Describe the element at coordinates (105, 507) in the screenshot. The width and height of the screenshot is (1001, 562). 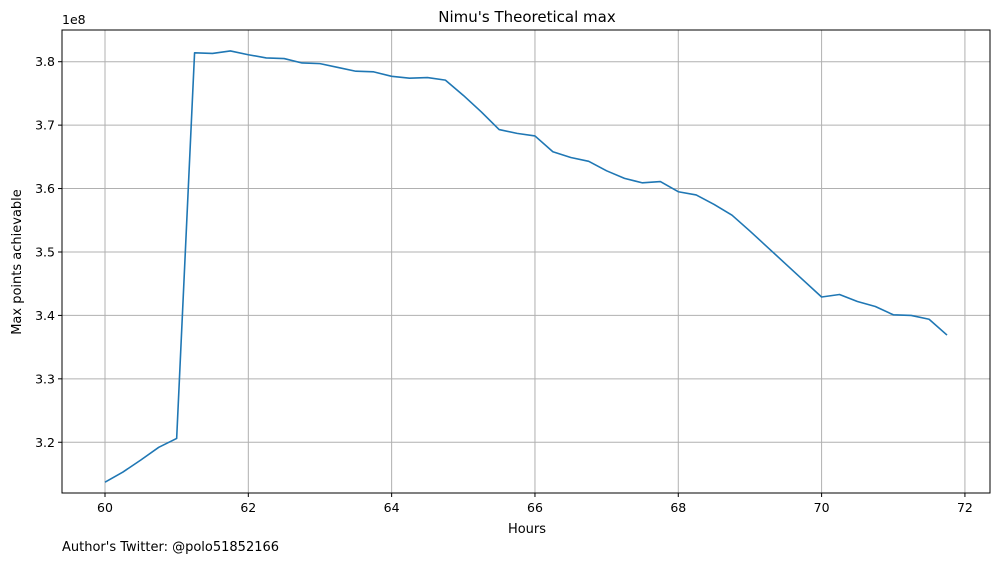
I see `x-tick-label: 60` at that location.